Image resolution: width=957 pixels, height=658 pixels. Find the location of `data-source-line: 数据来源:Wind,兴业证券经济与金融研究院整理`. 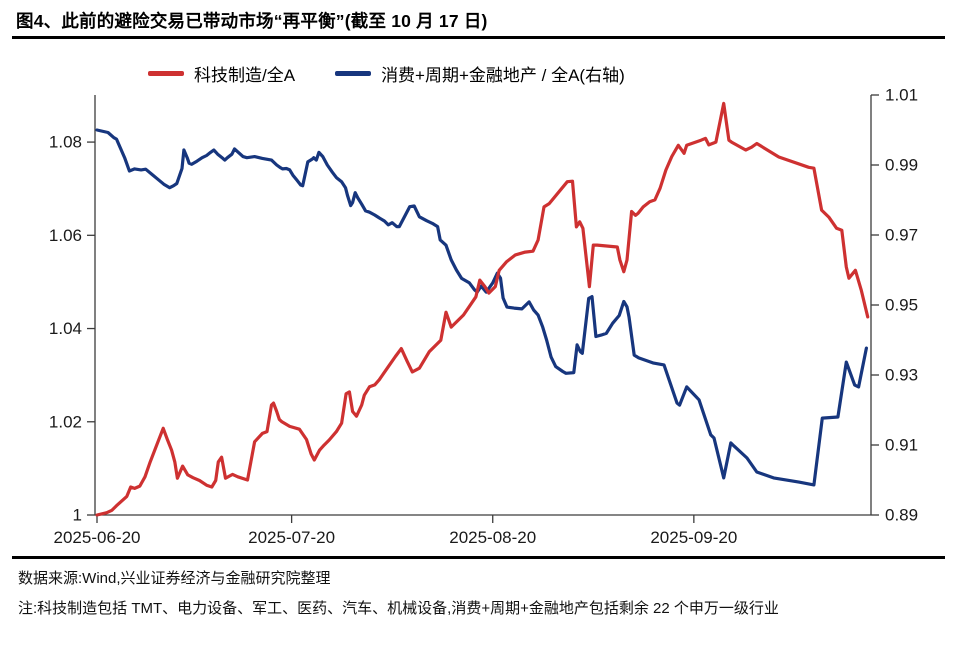

data-source-line: 数据来源:Wind,兴业证券经济与金融研究院整理 is located at coordinates (174, 578).